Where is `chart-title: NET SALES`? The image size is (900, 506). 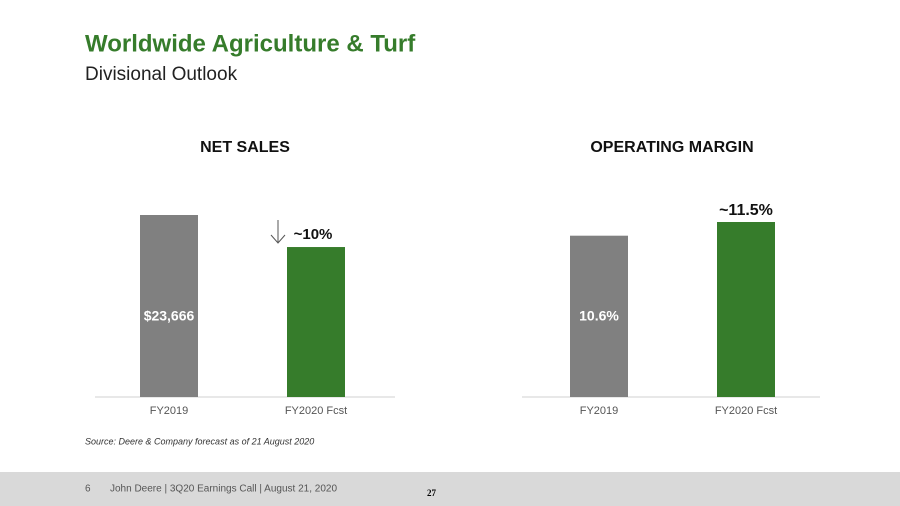
chart-title: NET SALES is located at coordinates (245, 147).